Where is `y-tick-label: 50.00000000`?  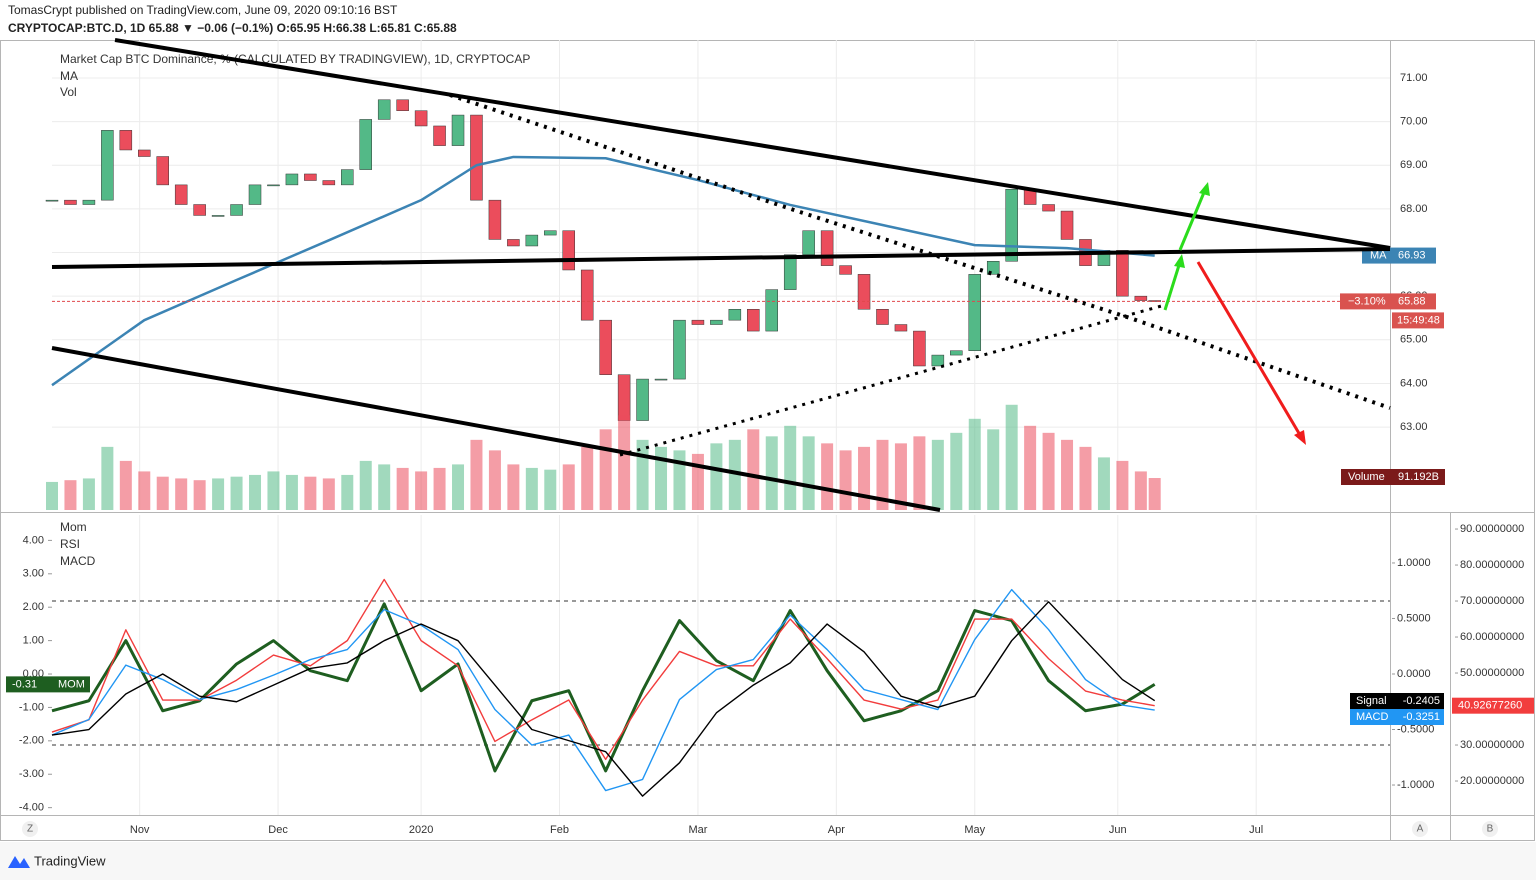 y-tick-label: 50.00000000 is located at coordinates (1492, 673).